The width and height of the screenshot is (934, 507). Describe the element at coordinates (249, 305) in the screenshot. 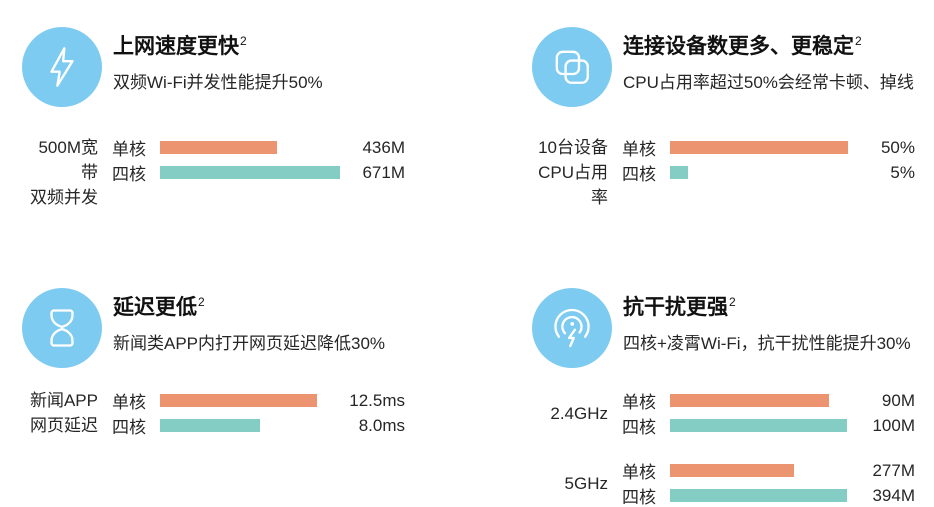

I see `section-title: 延迟更低2` at that location.